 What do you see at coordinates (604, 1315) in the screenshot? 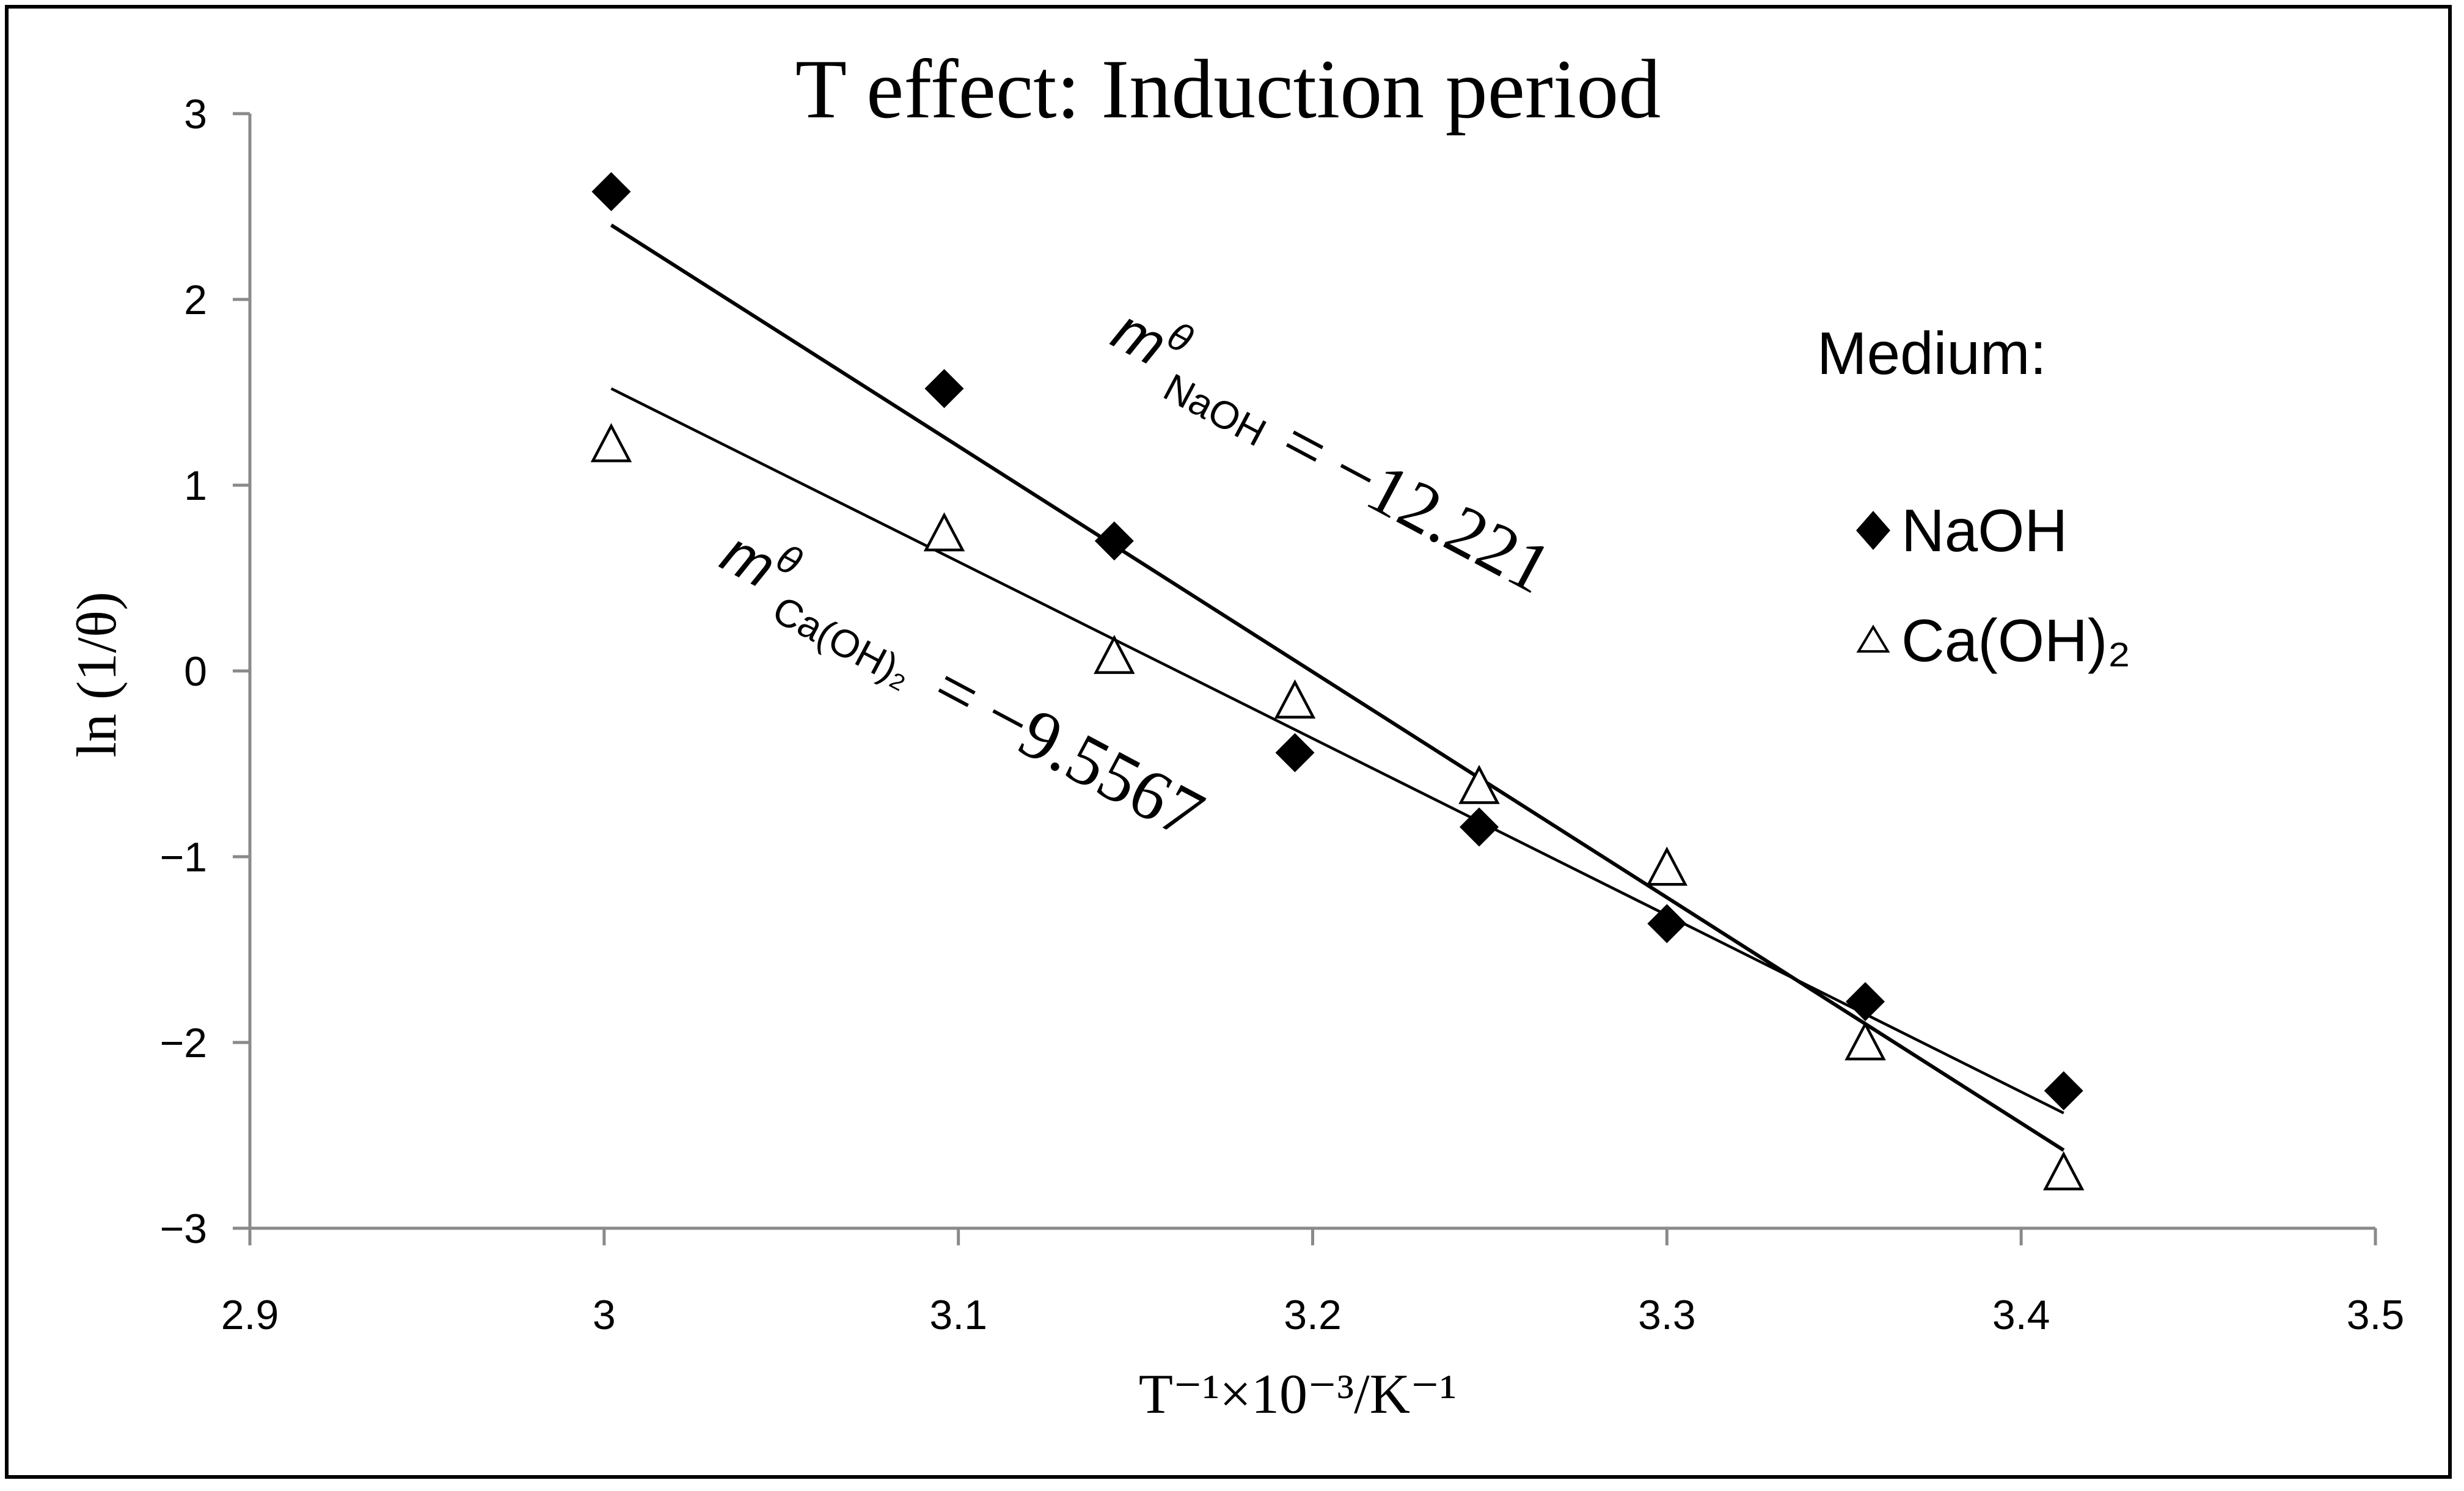
I see `x-tick-label: 3` at bounding box center [604, 1315].